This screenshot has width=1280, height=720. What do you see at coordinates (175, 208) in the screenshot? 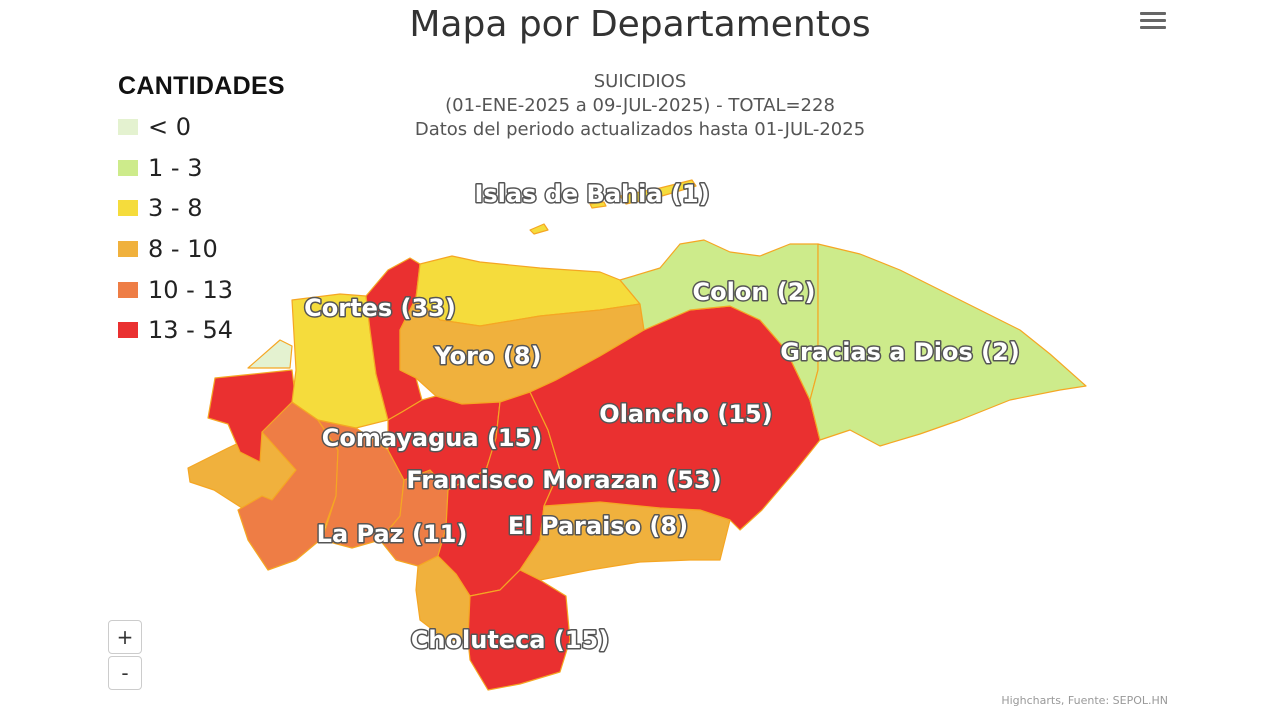
I see `legend-label: 3 - 8` at bounding box center [175, 208].